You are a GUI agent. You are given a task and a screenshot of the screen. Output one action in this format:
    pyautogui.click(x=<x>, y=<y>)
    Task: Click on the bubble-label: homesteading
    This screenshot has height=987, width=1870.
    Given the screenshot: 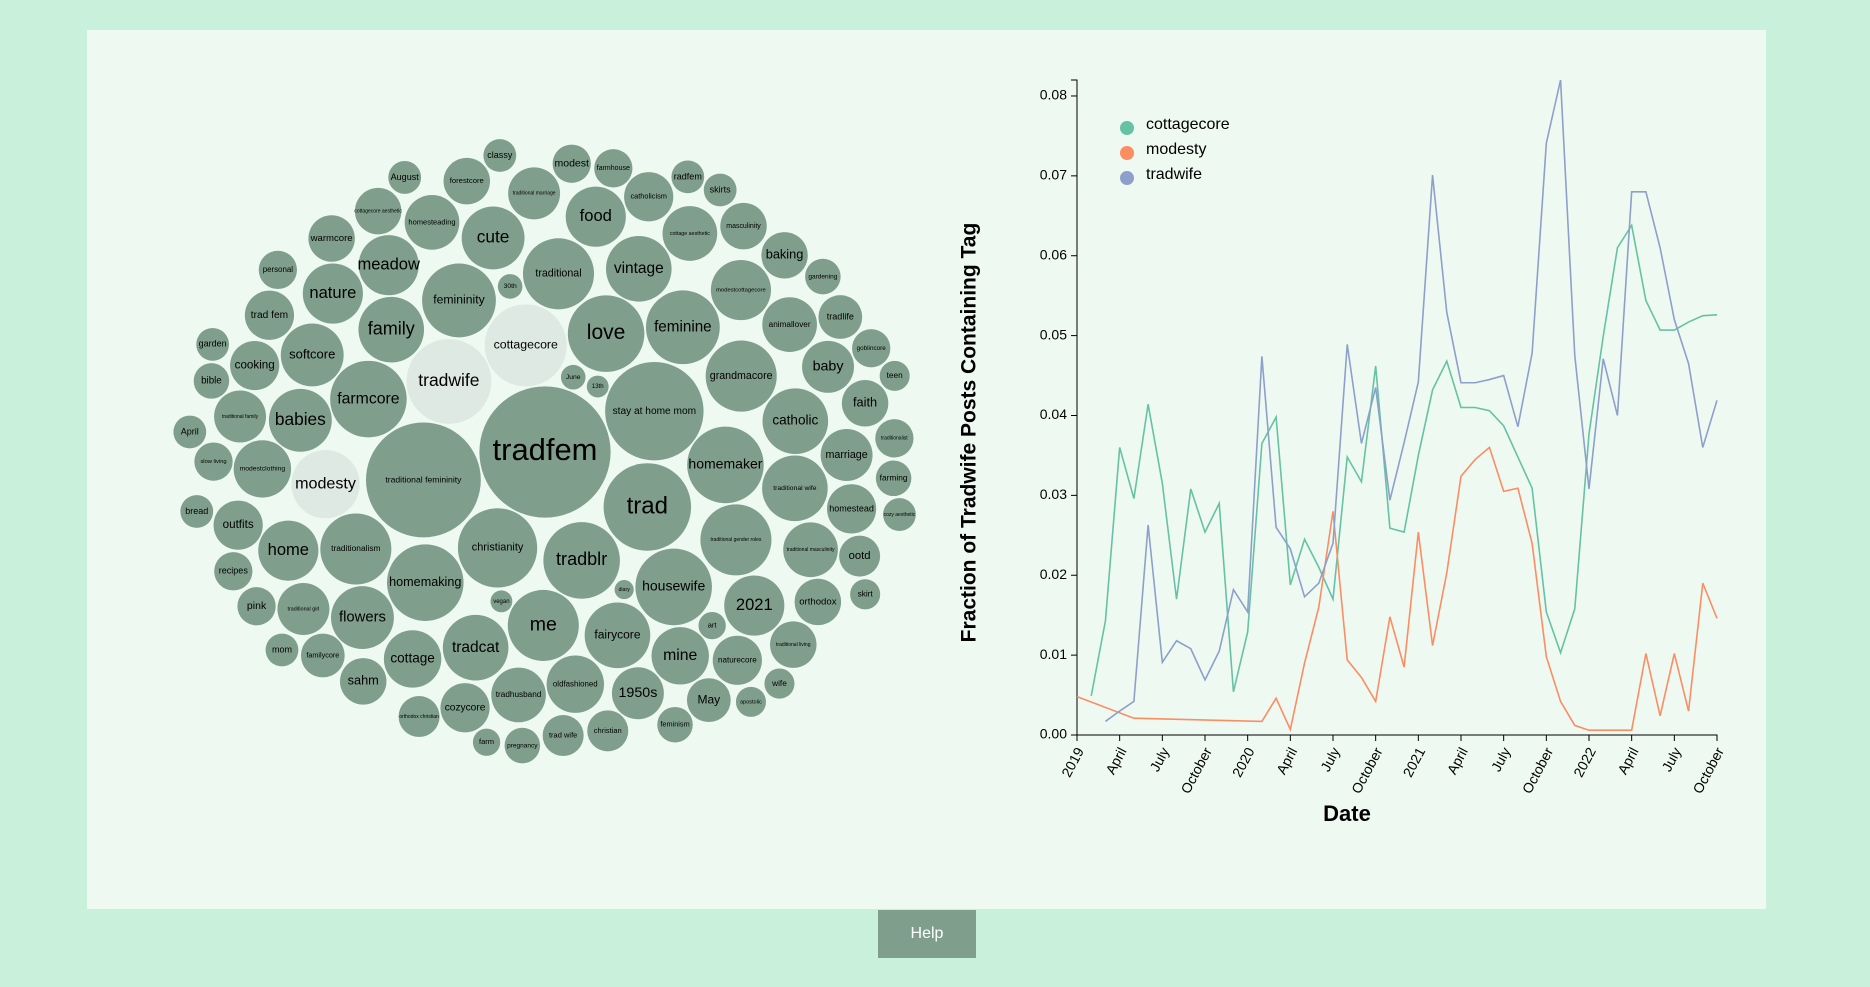 What is the action you would take?
    pyautogui.click(x=431, y=221)
    